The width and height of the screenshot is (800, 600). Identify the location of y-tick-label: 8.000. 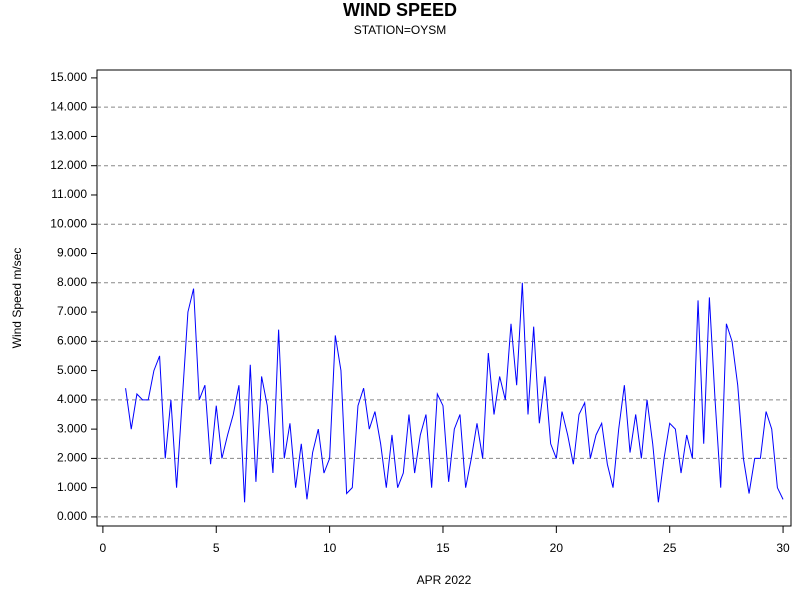
(72, 282).